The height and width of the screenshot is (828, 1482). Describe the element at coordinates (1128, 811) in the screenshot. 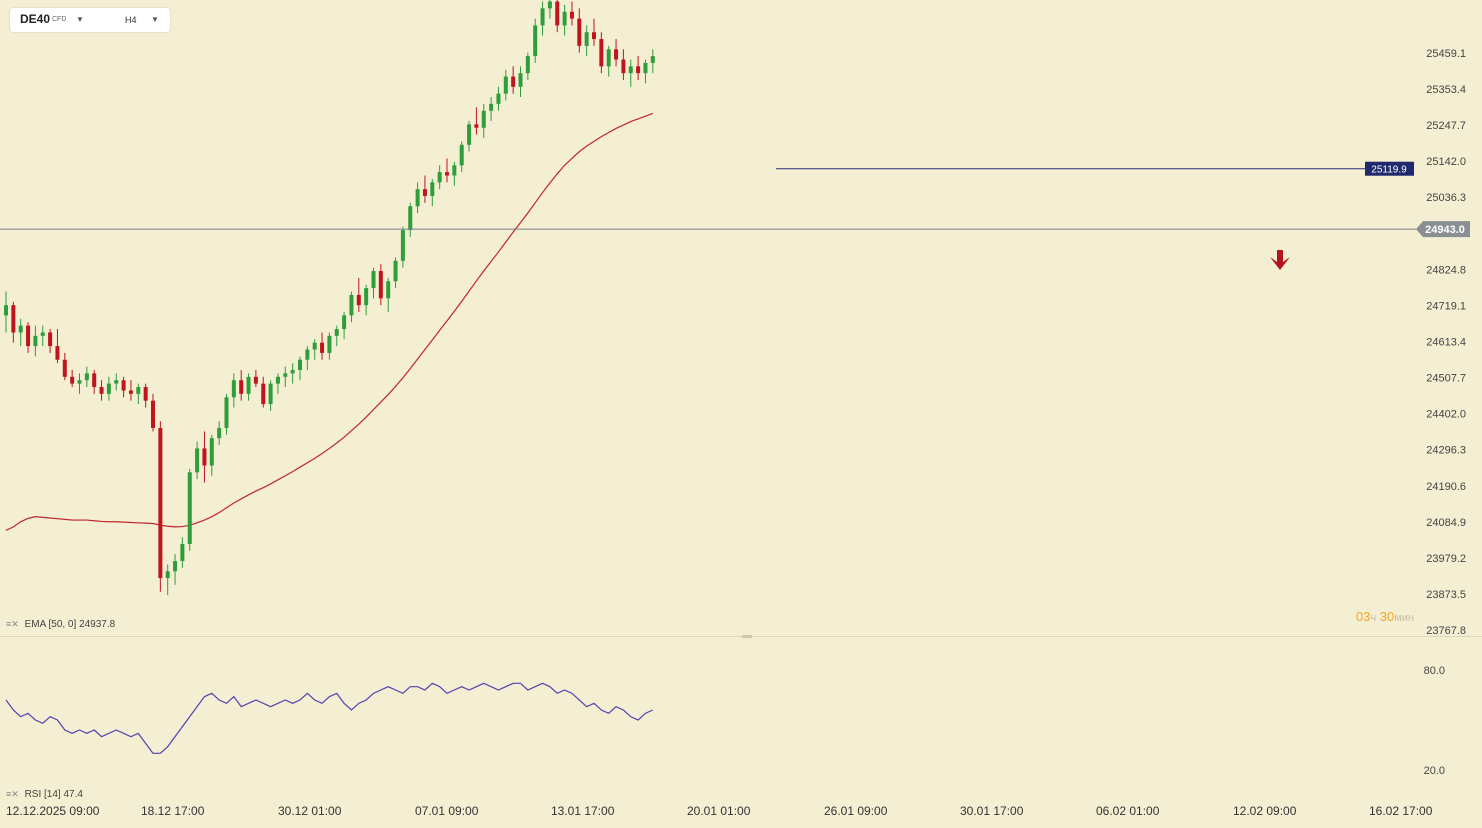

I see `time-tick-label: 06.02 01:00` at that location.